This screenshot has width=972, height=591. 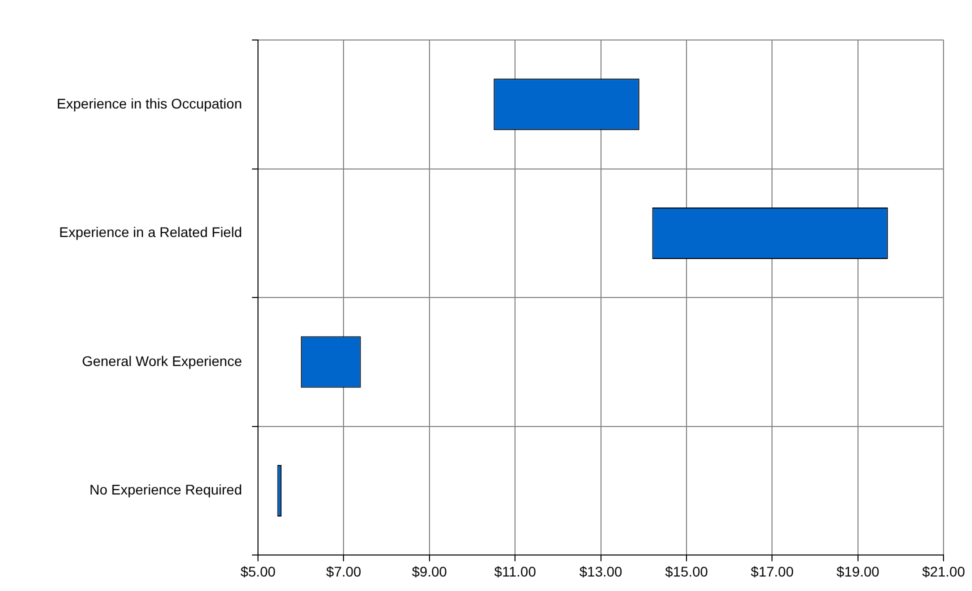 What do you see at coordinates (149, 103) in the screenshot?
I see `y-tick-label: Experience in this Occupation` at bounding box center [149, 103].